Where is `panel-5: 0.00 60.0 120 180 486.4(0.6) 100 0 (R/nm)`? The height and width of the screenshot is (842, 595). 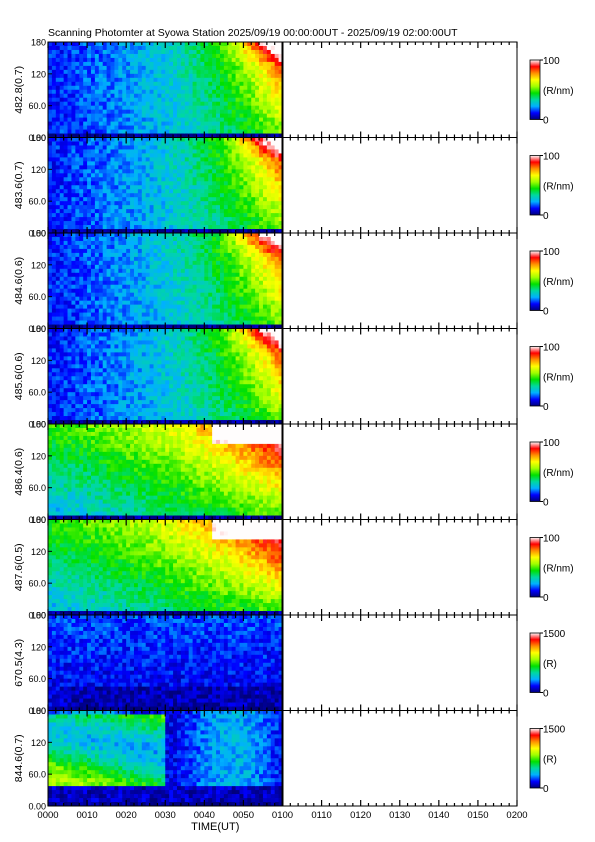
panel-5: 0.00 60.0 120 180 486.4(0.6) 100 0 (R/nm) is located at coordinates (293, 473).